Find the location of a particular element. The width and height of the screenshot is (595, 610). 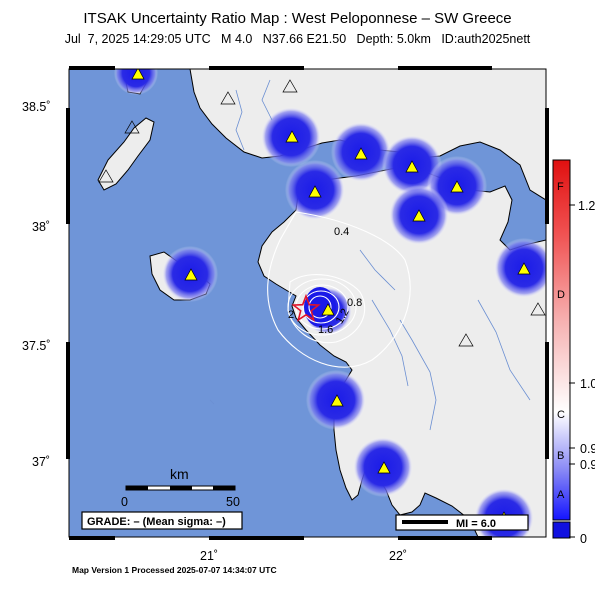

scale-start: 0 is located at coordinates (124, 502).